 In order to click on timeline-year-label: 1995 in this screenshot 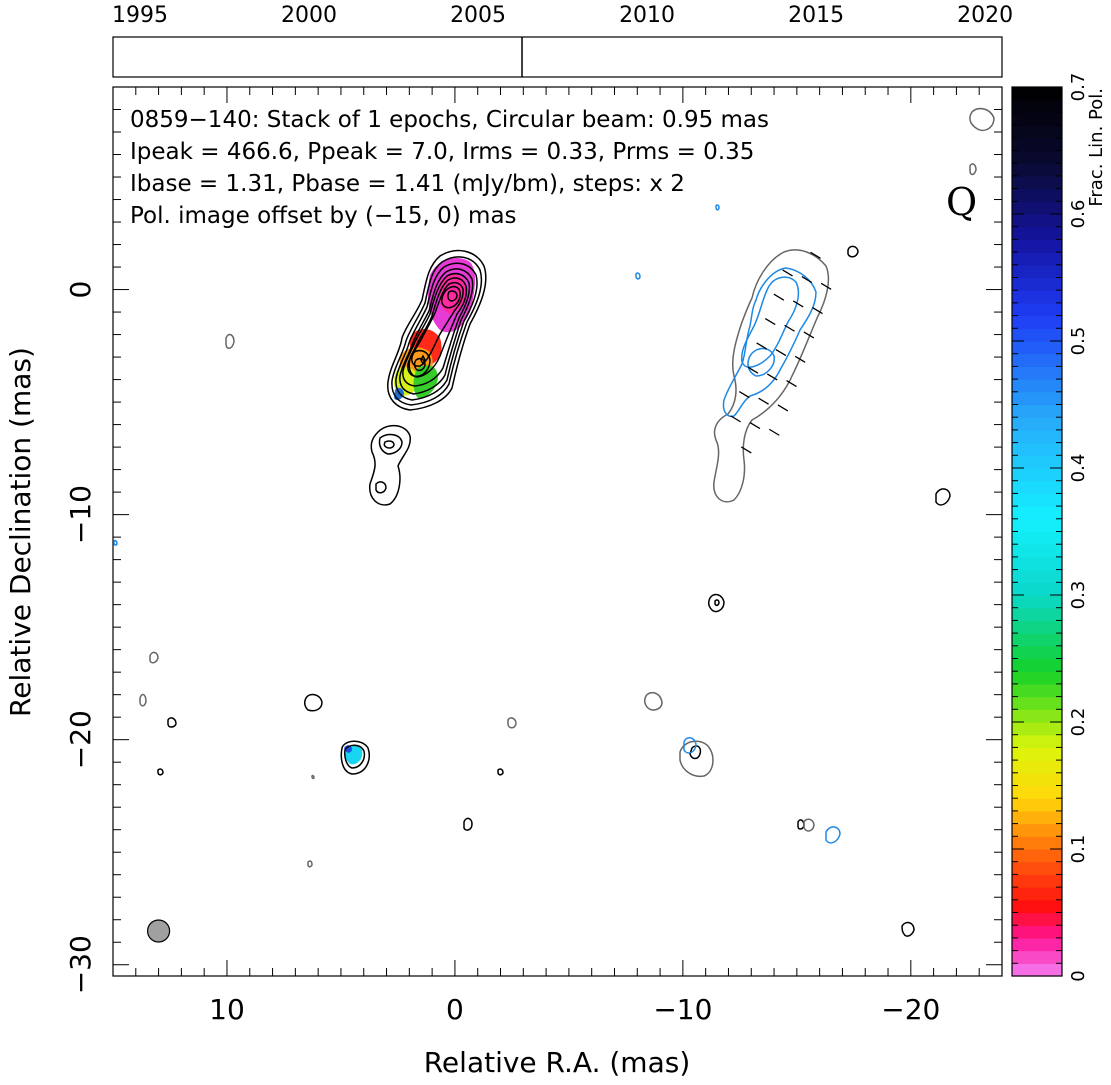, I will do `click(140, 15)`.